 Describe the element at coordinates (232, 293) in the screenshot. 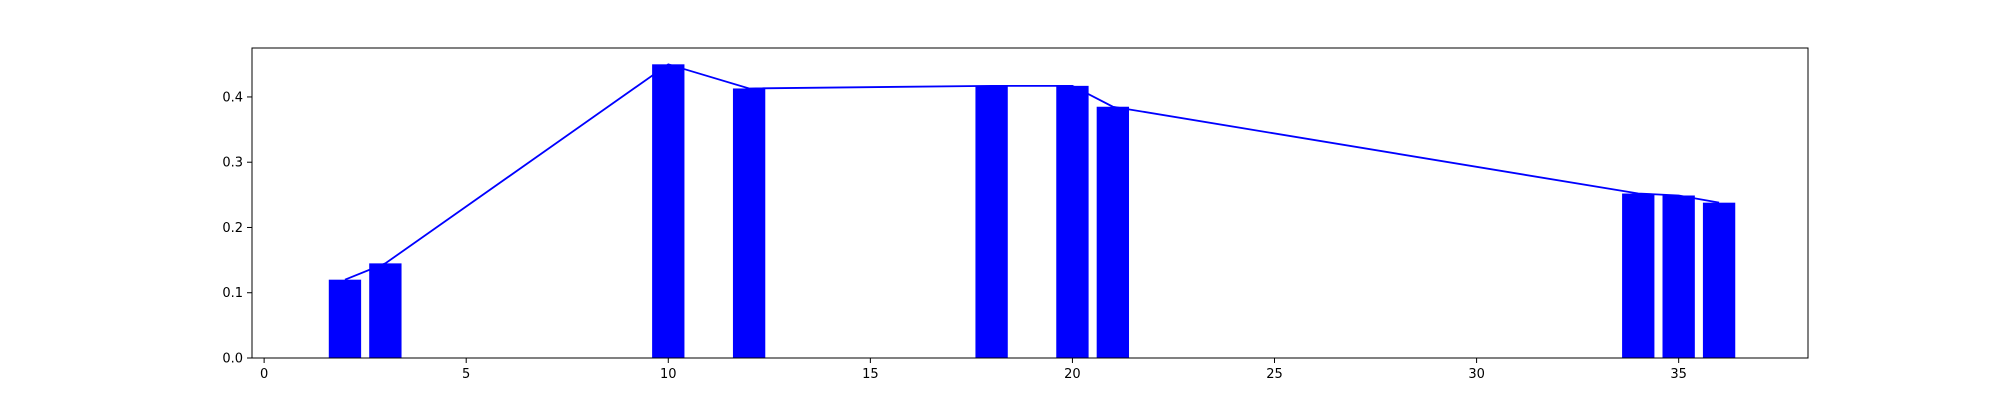

I see `y-tick-label: 0.1` at that location.